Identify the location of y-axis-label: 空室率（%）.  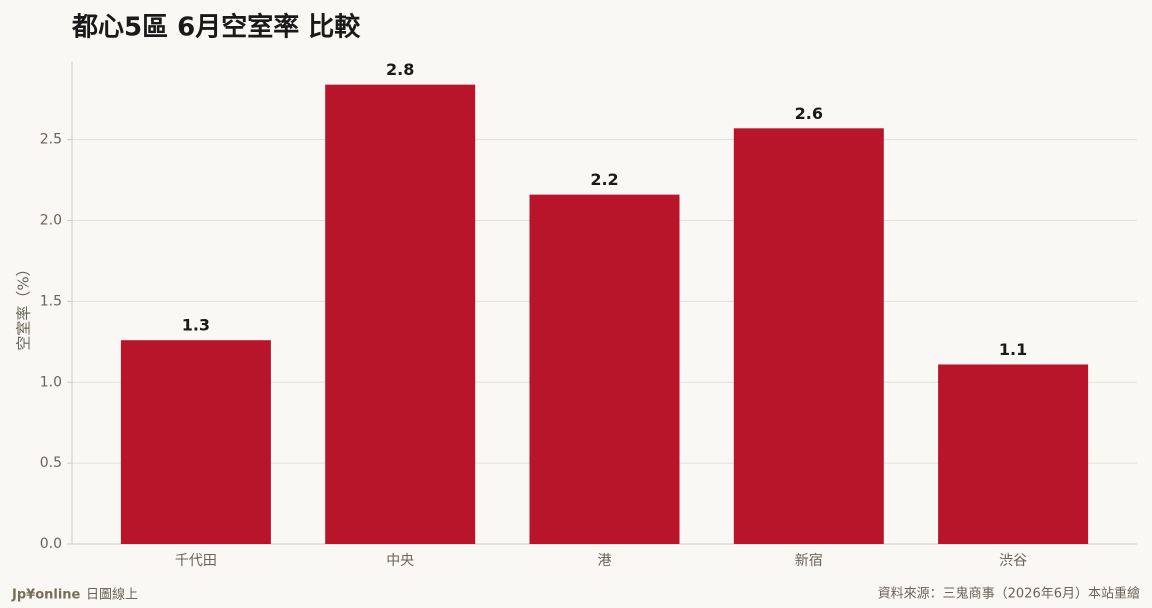
(24, 305).